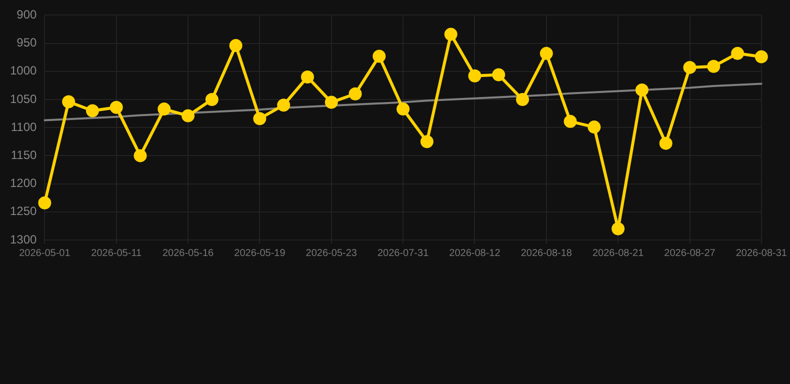 Image resolution: width=790 pixels, height=384 pixels. I want to click on y-tick-label: 1150, so click(24, 155).